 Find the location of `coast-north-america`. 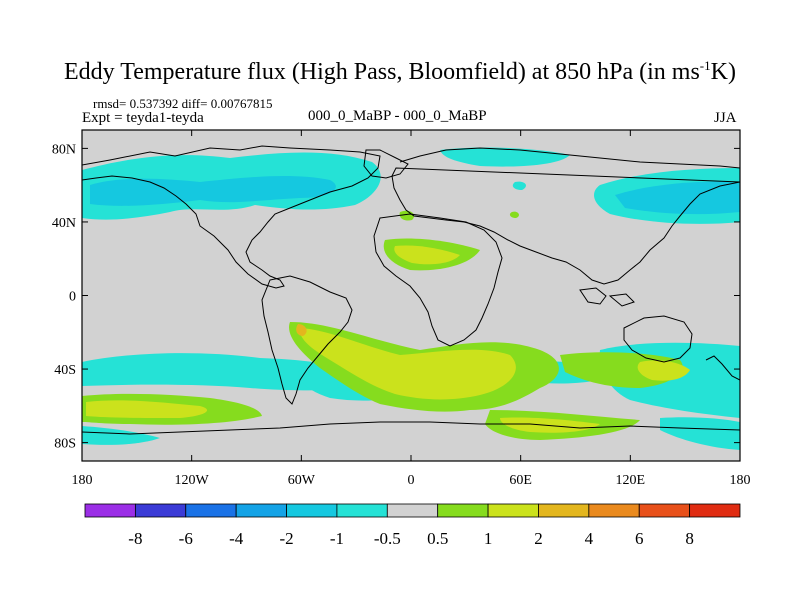

coast-north-america is located at coordinates (231, 217).